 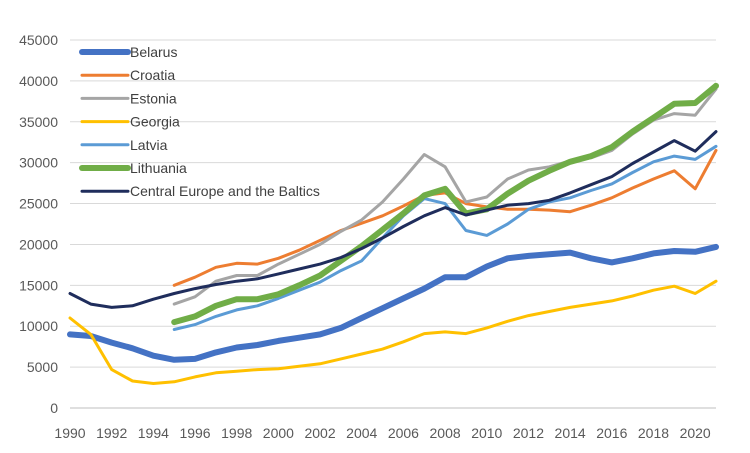 I want to click on legend-label: Belarus, so click(x=153, y=52).